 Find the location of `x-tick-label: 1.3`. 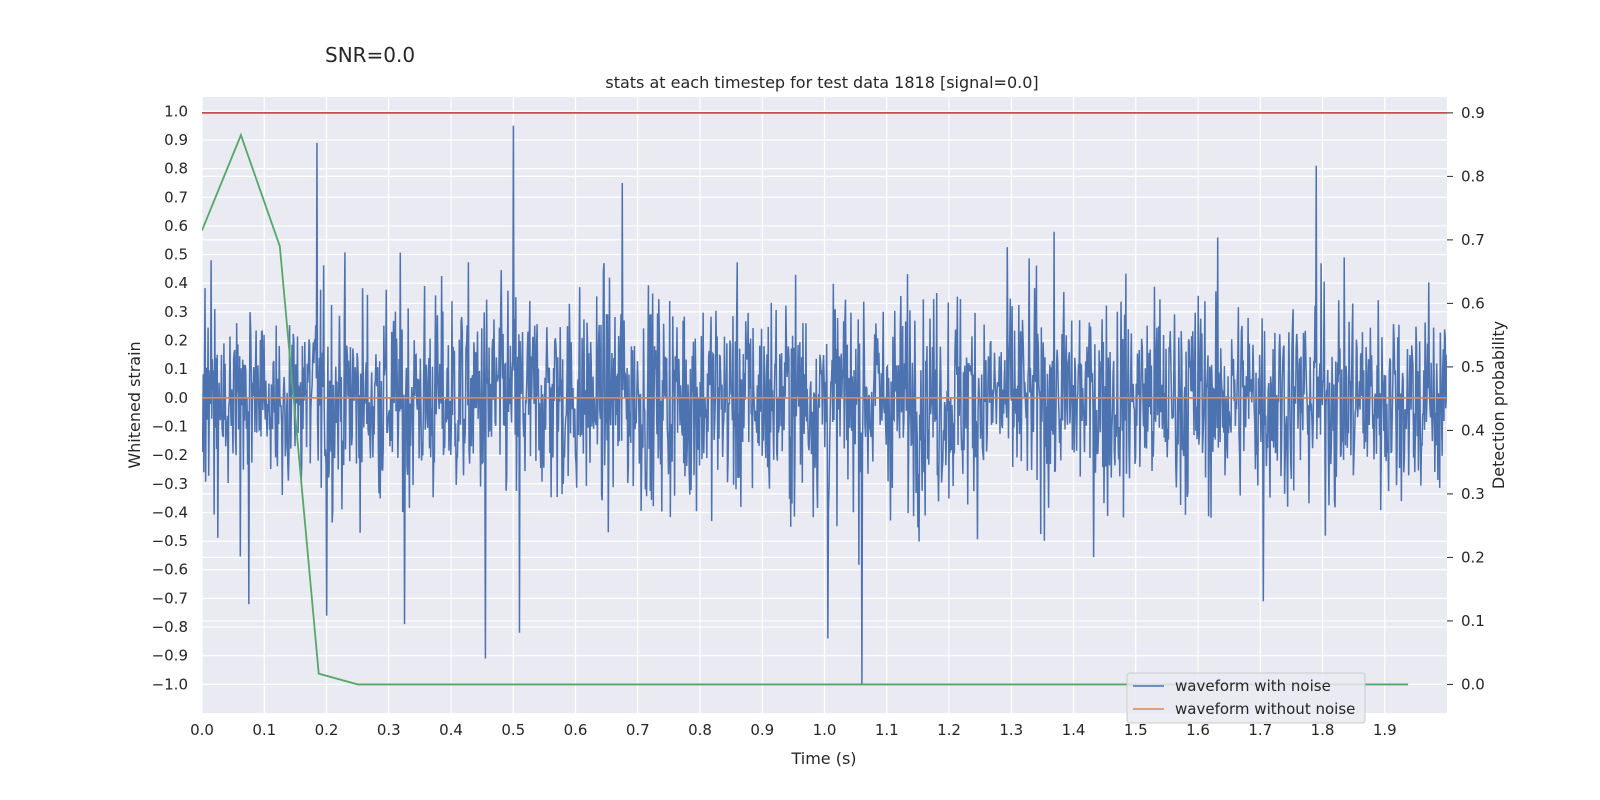

x-tick-label: 1.3 is located at coordinates (1011, 730).